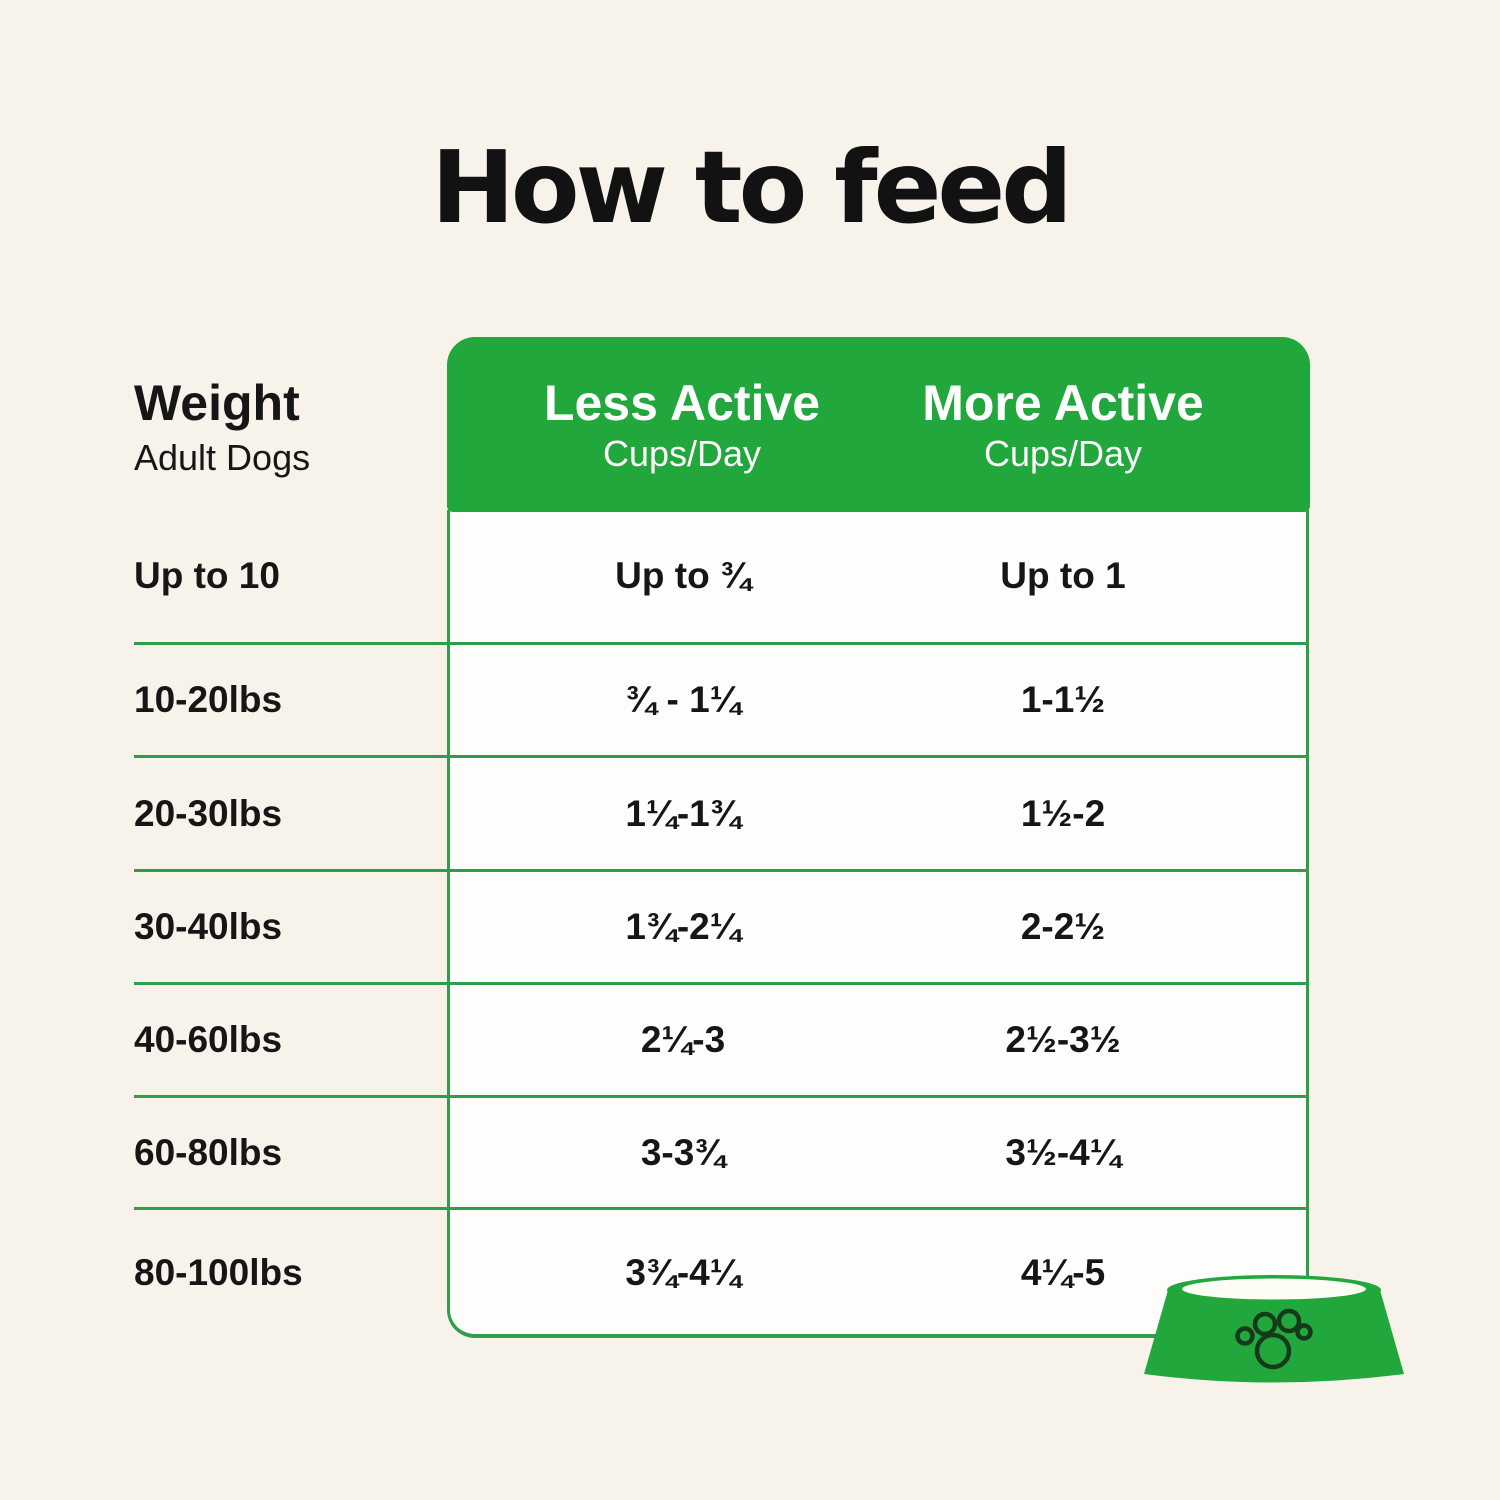 This screenshot has width=1500, height=1500. What do you see at coordinates (683, 575) in the screenshot?
I see `less-active-value: Up to ¾` at bounding box center [683, 575].